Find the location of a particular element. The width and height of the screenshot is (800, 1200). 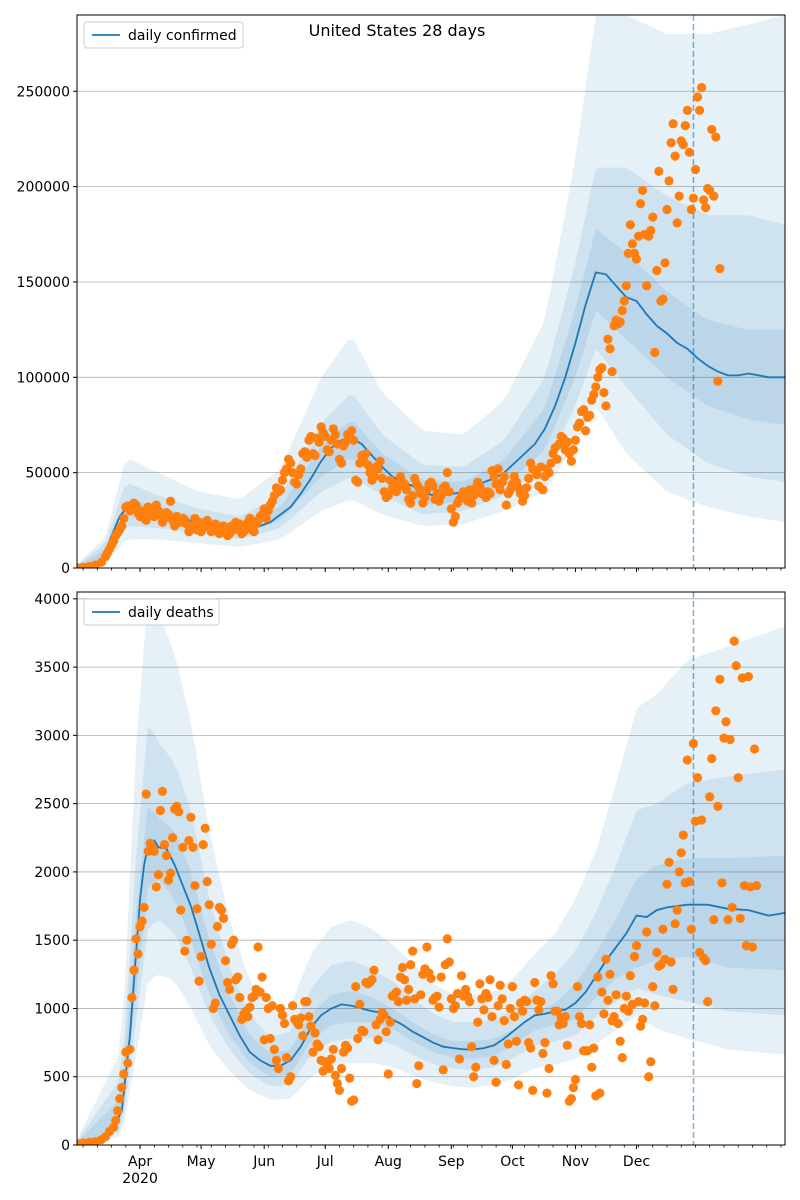

y-tick-label: 250000 is located at coordinates (43, 92).